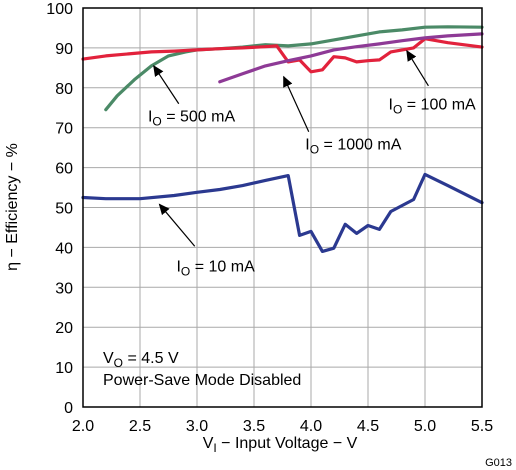 The image size is (516, 470). I want to click on y-tick-label: 10, so click(64, 368).